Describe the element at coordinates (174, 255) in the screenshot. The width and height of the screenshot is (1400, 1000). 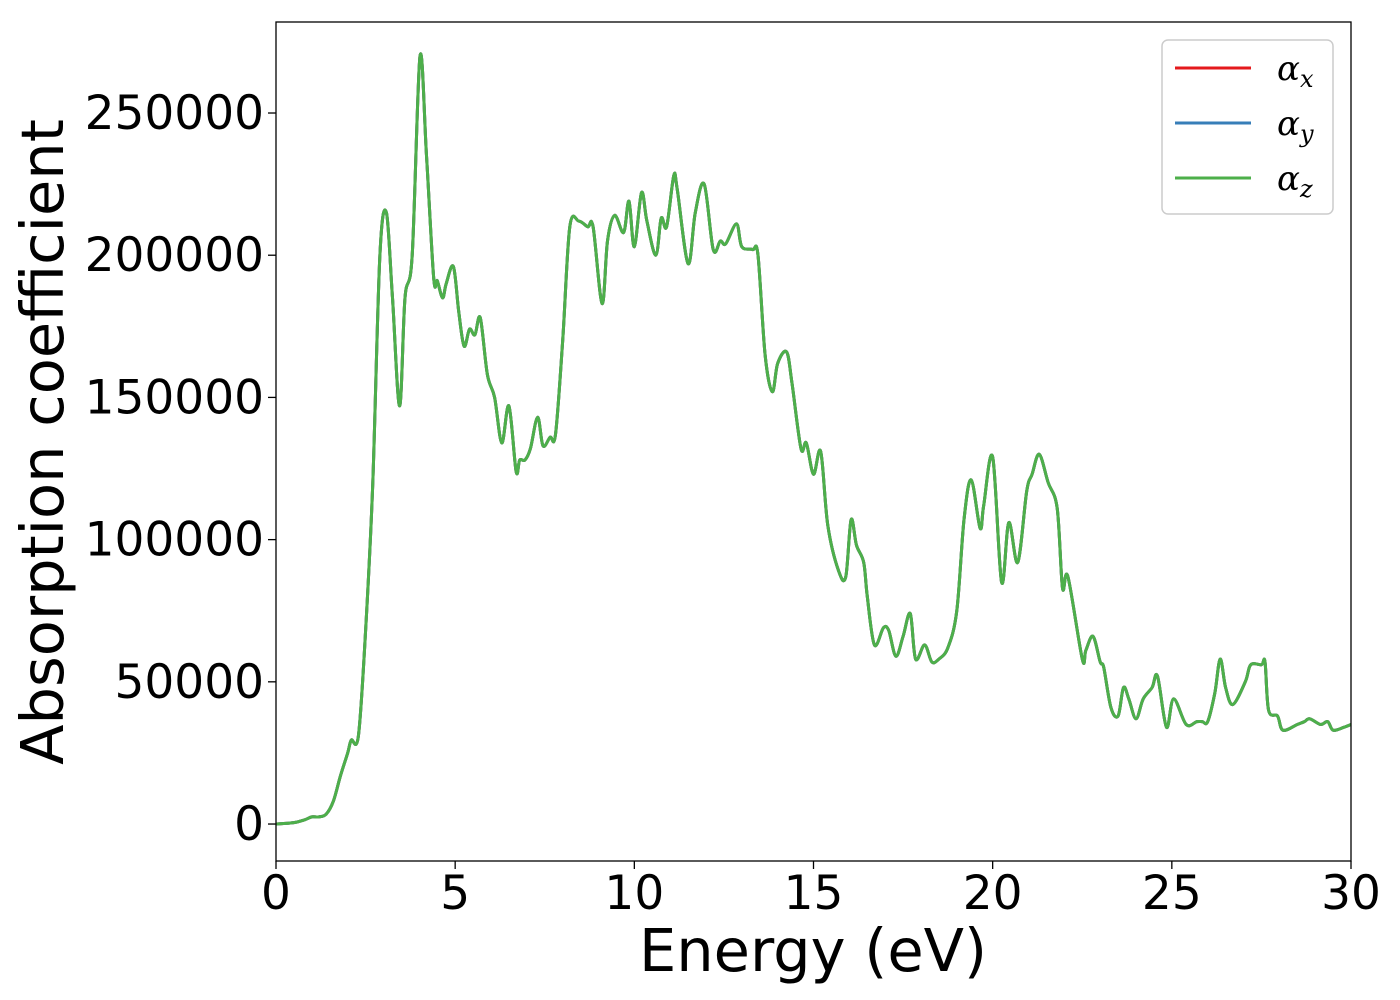
I see `y-tick-label: 200000` at that location.